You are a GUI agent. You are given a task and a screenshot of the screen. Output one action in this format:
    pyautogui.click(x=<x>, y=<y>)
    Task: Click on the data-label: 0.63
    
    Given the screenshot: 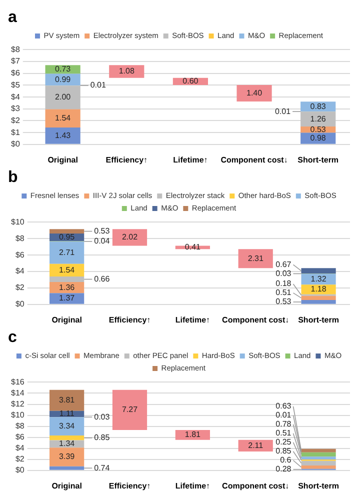 What is the action you would take?
    pyautogui.click(x=284, y=406)
    